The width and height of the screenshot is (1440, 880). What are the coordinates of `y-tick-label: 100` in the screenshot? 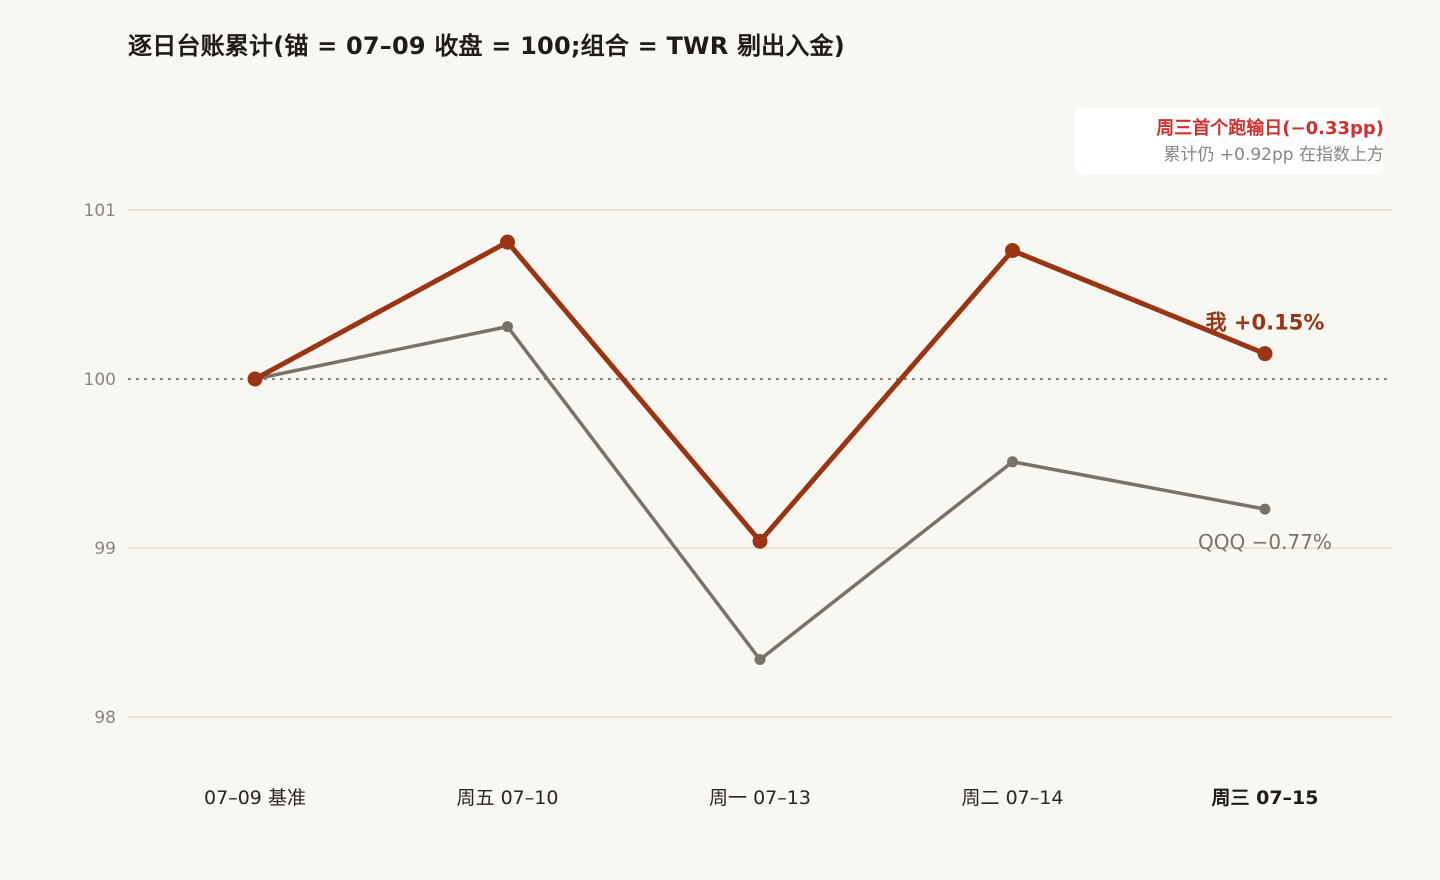 It's located at (100, 380).